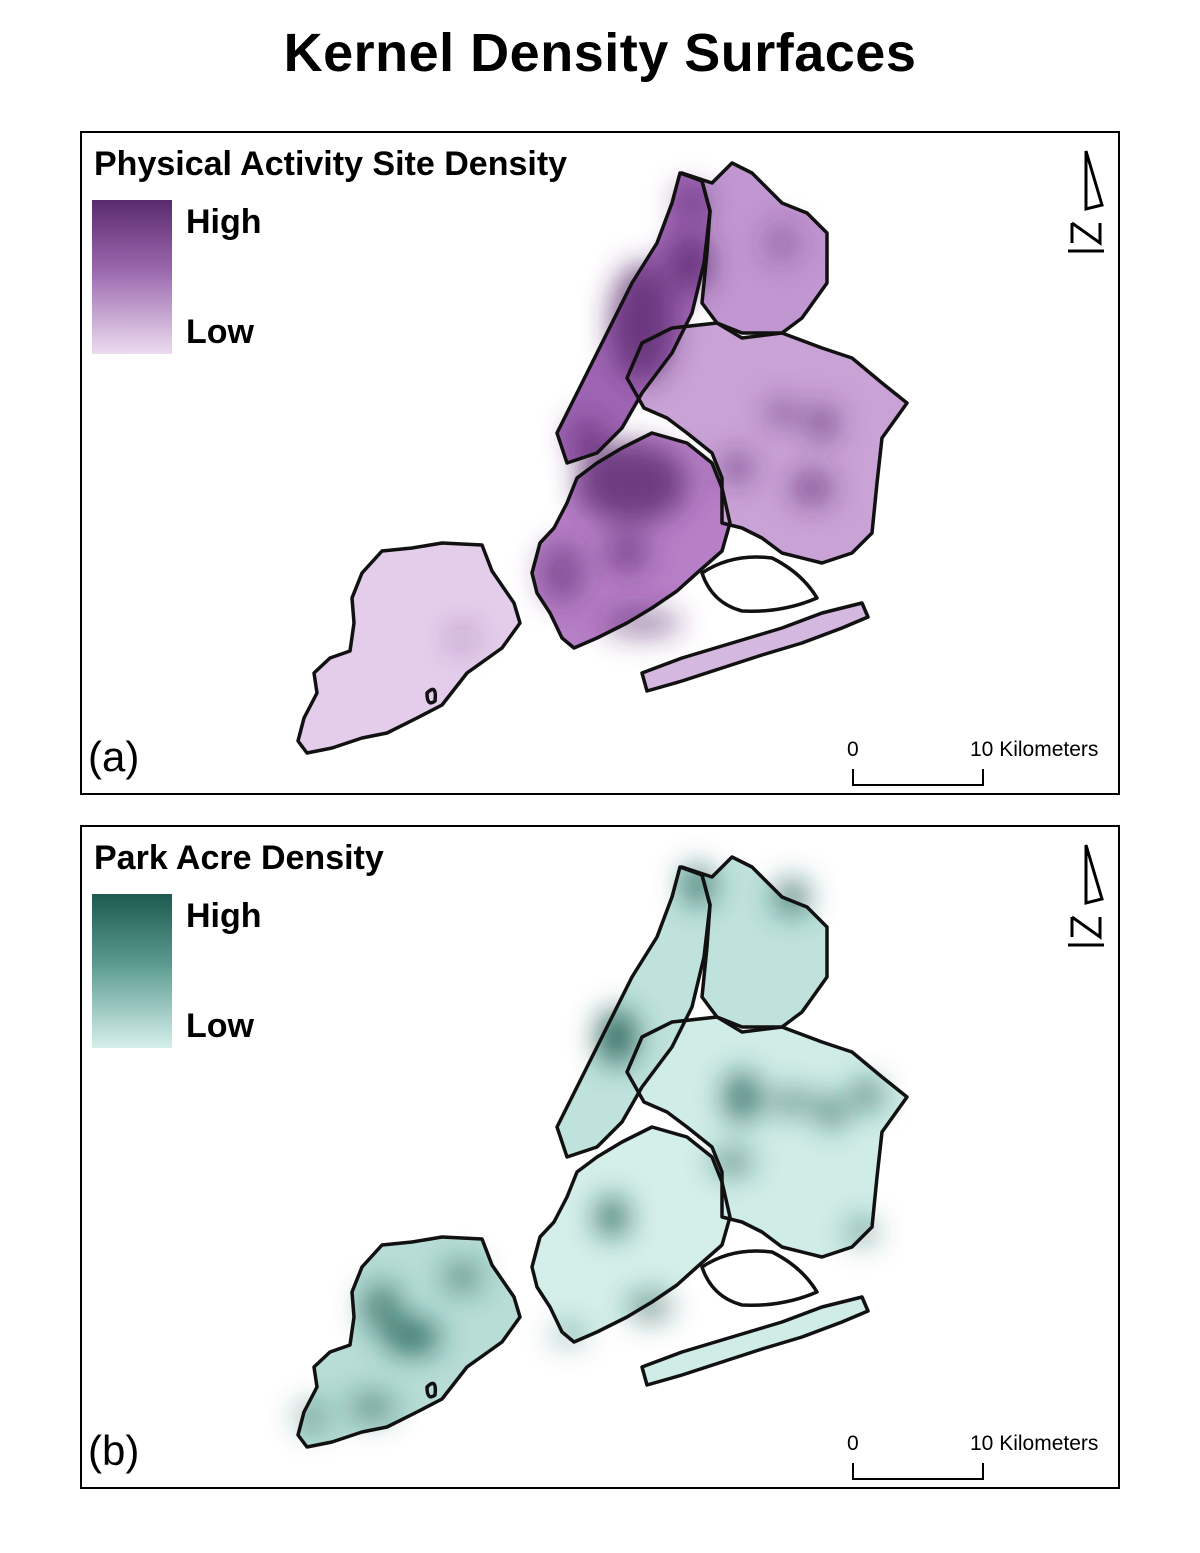  I want to click on manhattan-shape, so click(633, 1012).